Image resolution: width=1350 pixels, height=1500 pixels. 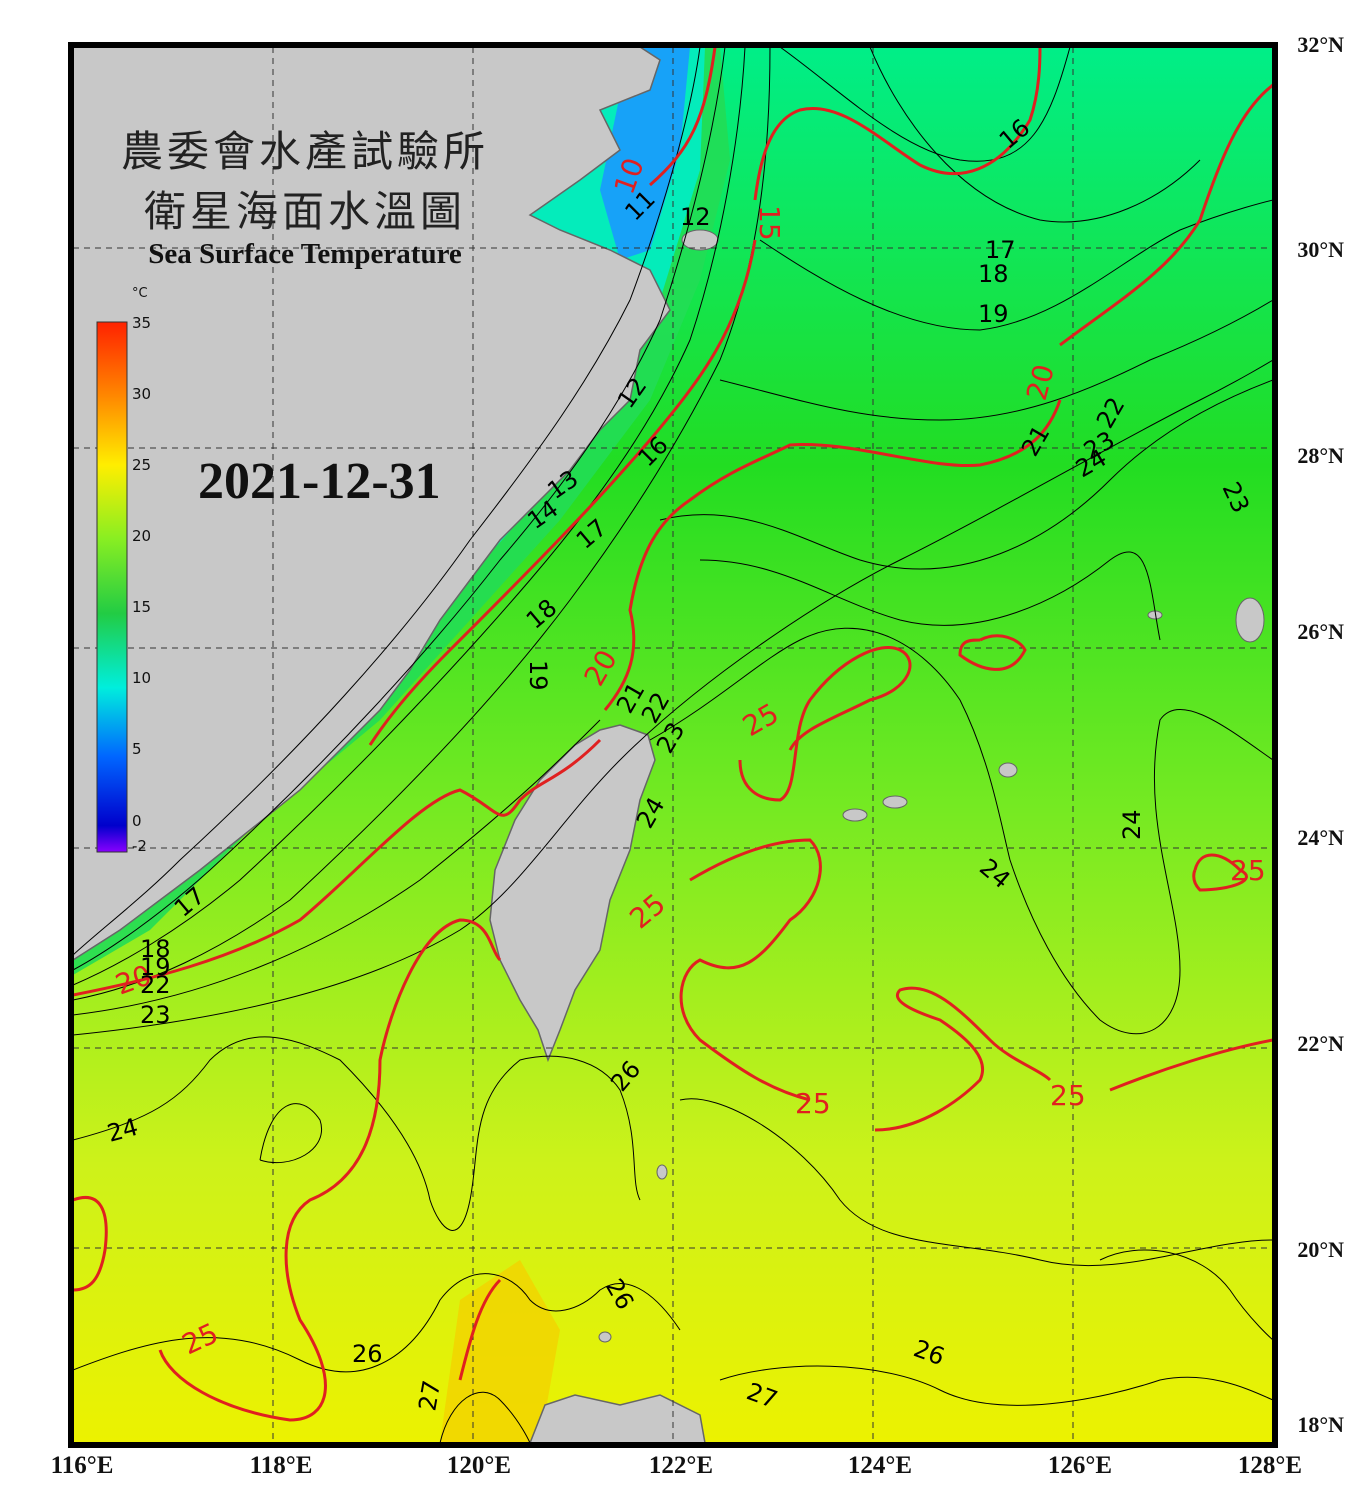 I want to click on title-chinese-line1: 農委會水產試驗所, so click(x=304, y=151).